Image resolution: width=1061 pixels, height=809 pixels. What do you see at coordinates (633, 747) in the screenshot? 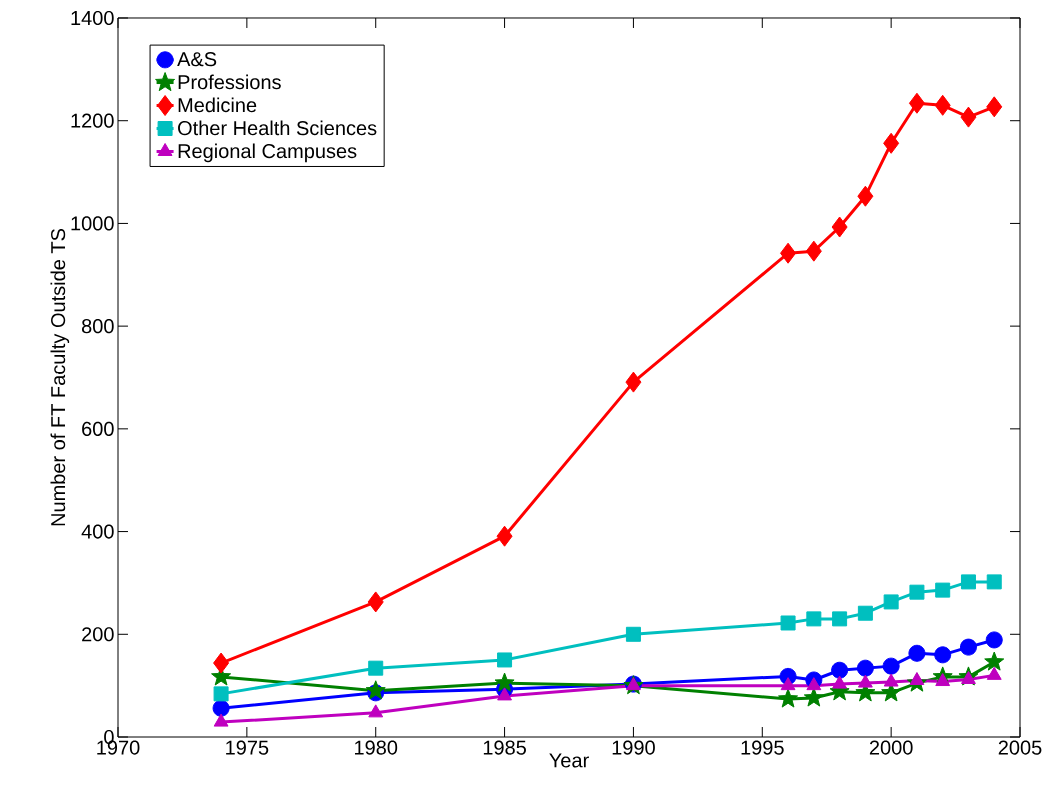
I see `x-tick-label: 1990` at bounding box center [633, 747].